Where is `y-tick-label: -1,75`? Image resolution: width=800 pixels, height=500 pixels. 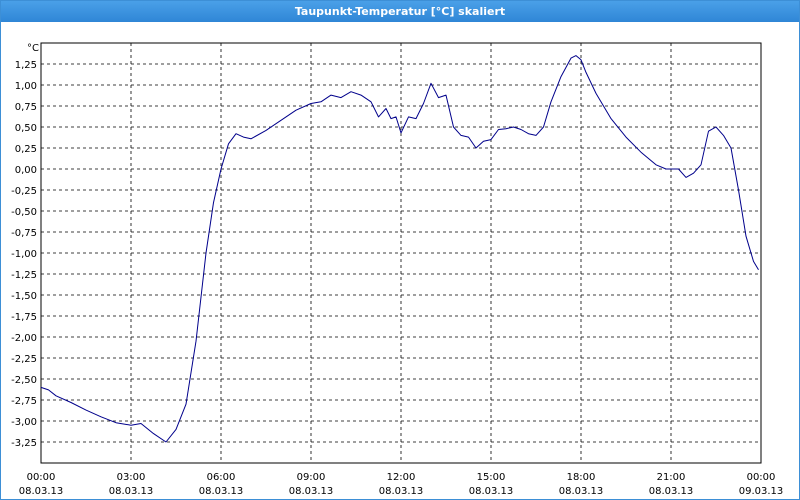
y-tick-label: -1,75 is located at coordinates (24, 317).